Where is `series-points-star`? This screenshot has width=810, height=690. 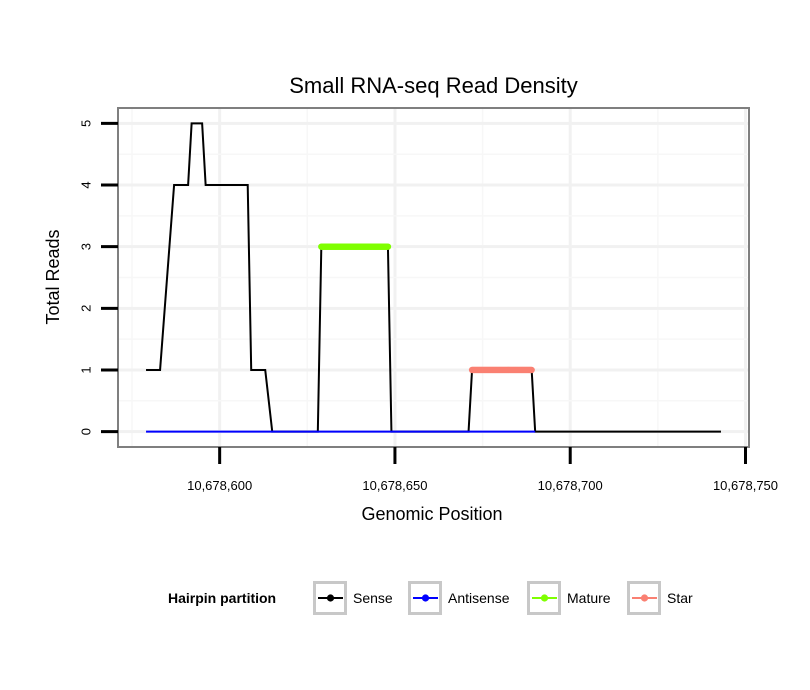
series-points-star is located at coordinates (501, 370).